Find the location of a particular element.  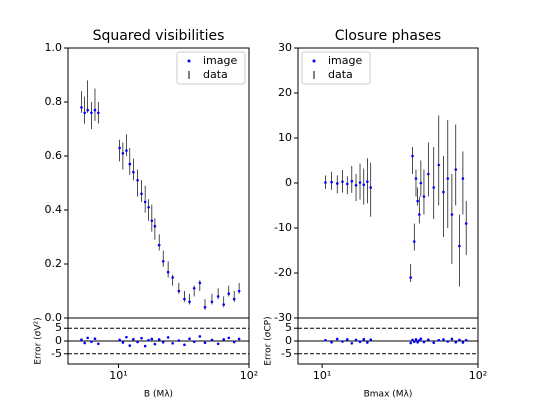

y-tick-label: -30 is located at coordinates (283, 317).